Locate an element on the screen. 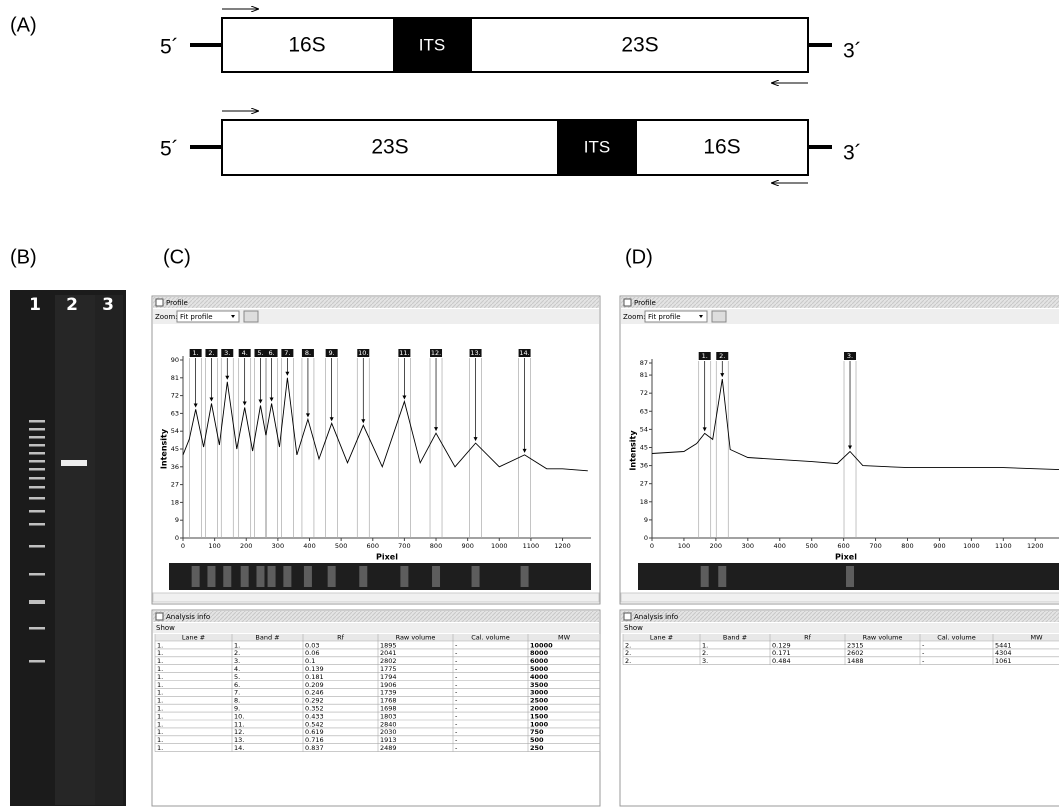 Image resolution: width=1059 pixels, height=808 pixels. table-cell: 0.246 is located at coordinates (314, 693).